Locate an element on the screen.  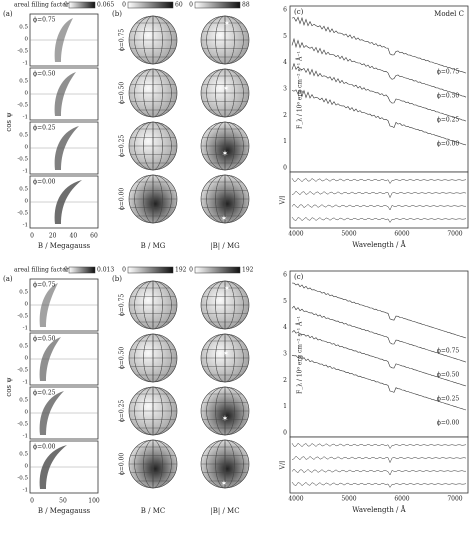
colorbar-tick: 0.065 is located at coordinates (105, 5).